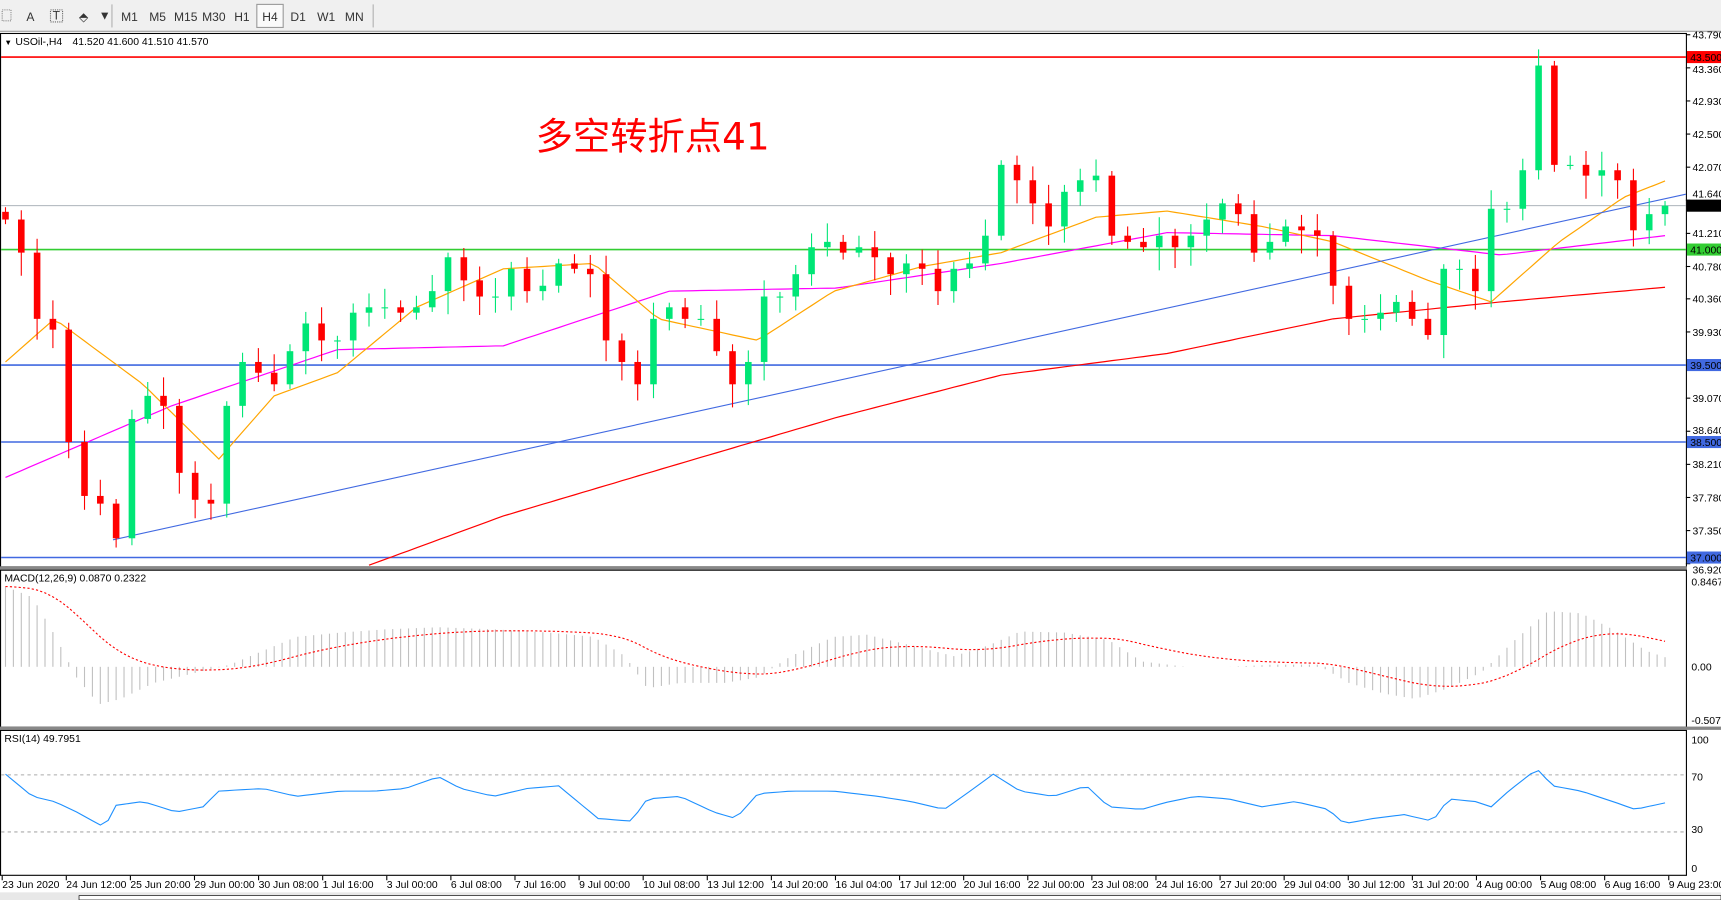 This screenshot has width=1721, height=900. Describe the element at coordinates (95, 16) in the screenshot. I see `arrows-tool-button: ⬘ ▼` at that location.